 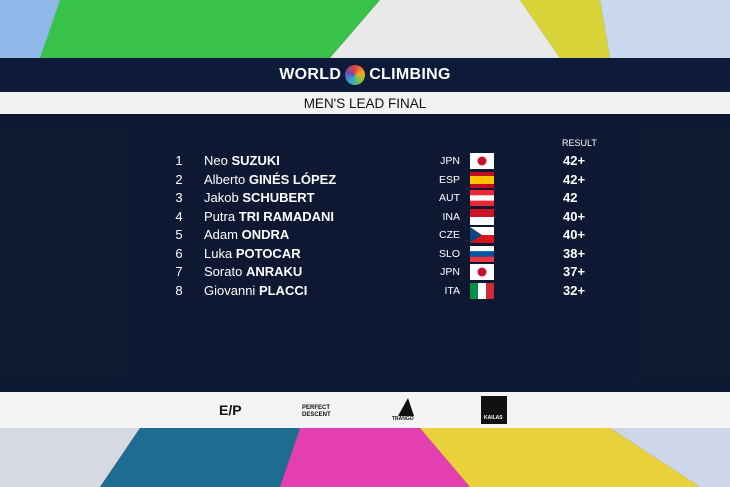 What do you see at coordinates (365, 180) in the screenshot?
I see `result-row: 2 Alberto GINÉS LÓPEZ ESP 42+` at bounding box center [365, 180].